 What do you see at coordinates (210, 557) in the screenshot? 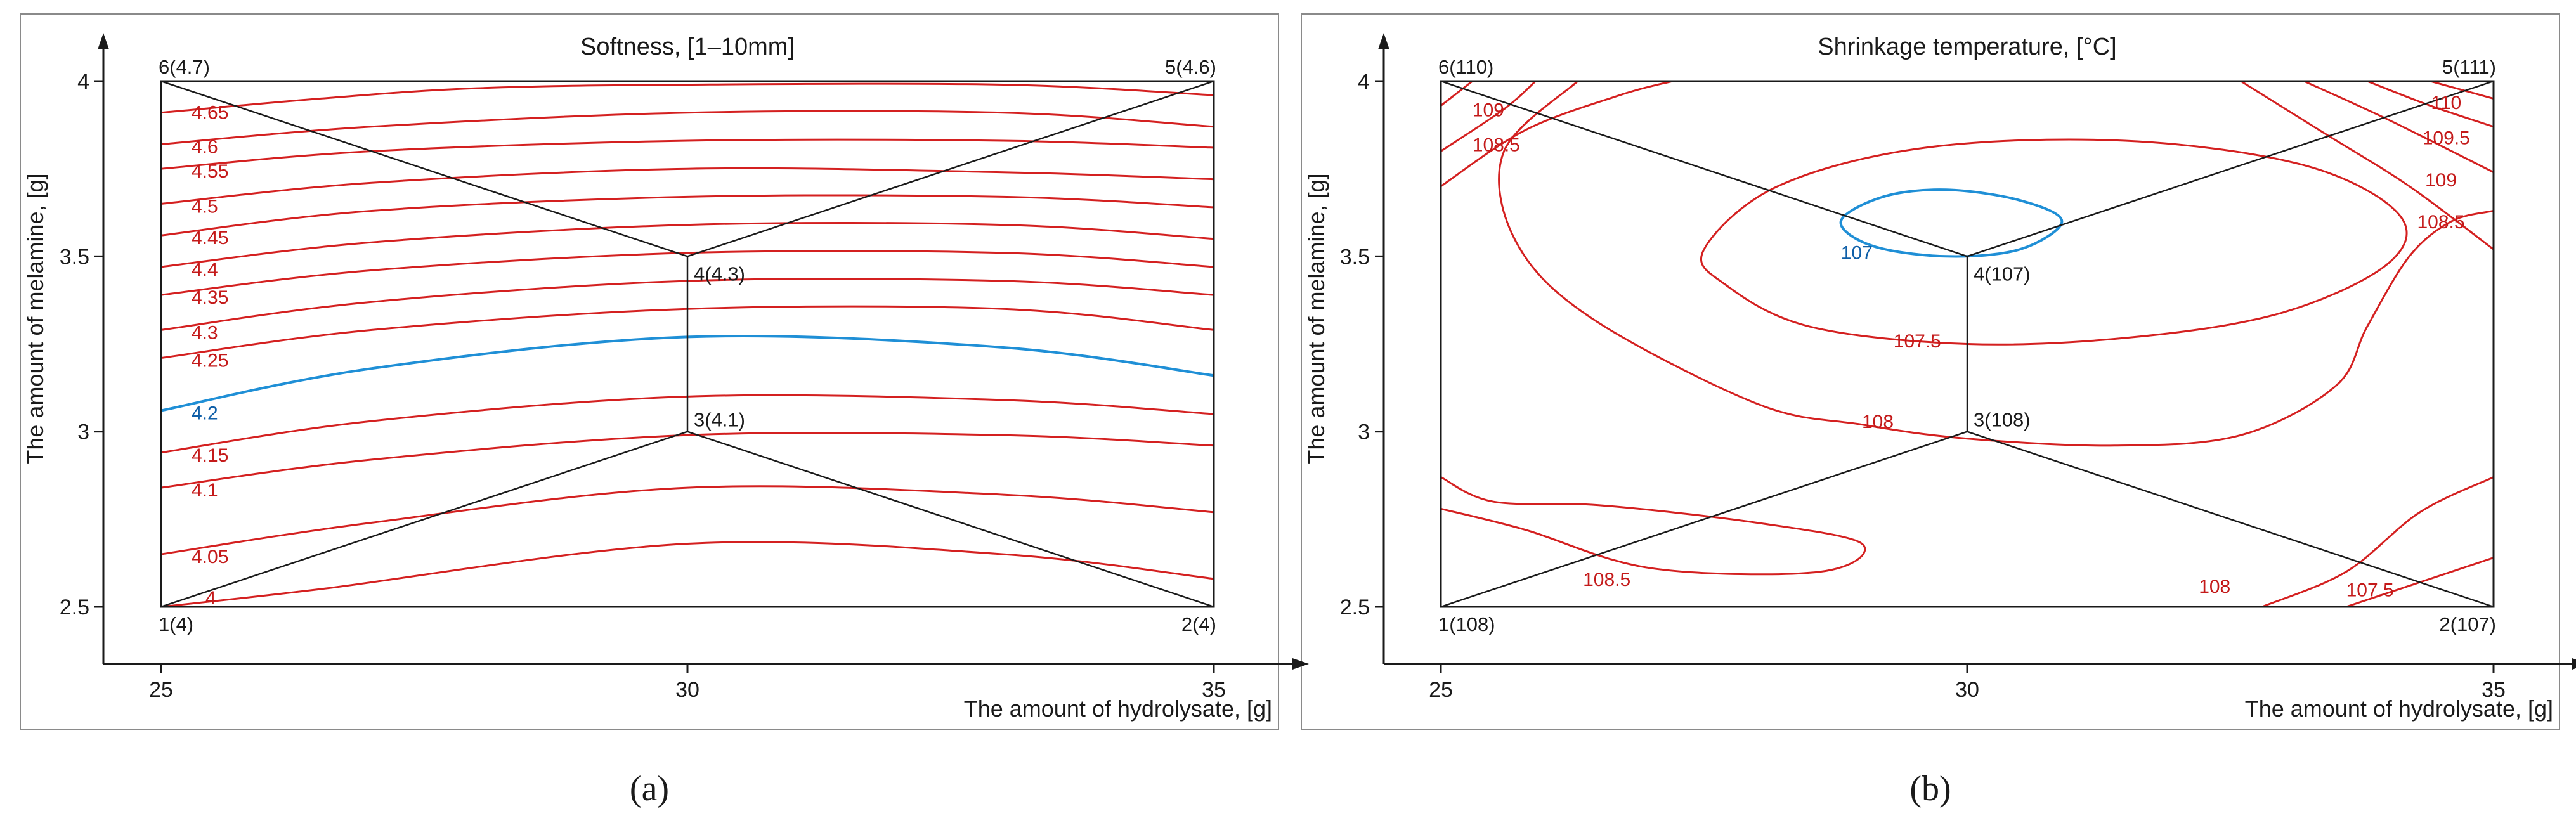
I see `contour-label: 4.05` at bounding box center [210, 557].